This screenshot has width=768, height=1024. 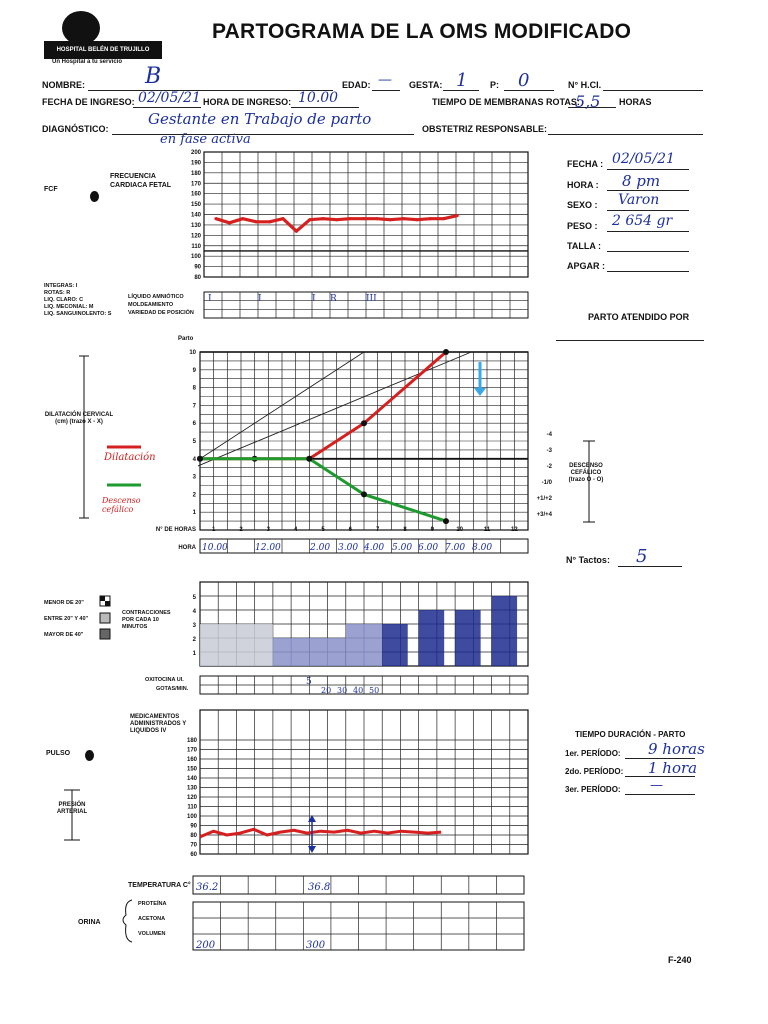 What do you see at coordinates (196, 226) in the screenshot?
I see `fcf-tick-label: 130` at bounding box center [196, 226].